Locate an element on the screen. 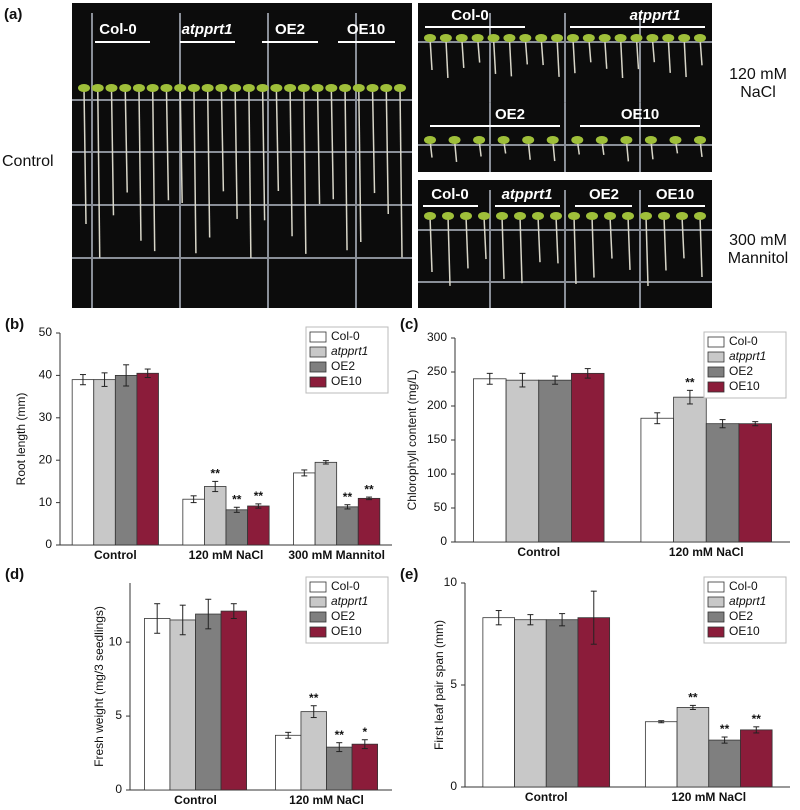 Image resolution: width=800 pixels, height=810 pixels. x-tick-label: 120 mM NaCl is located at coordinates (326, 800).